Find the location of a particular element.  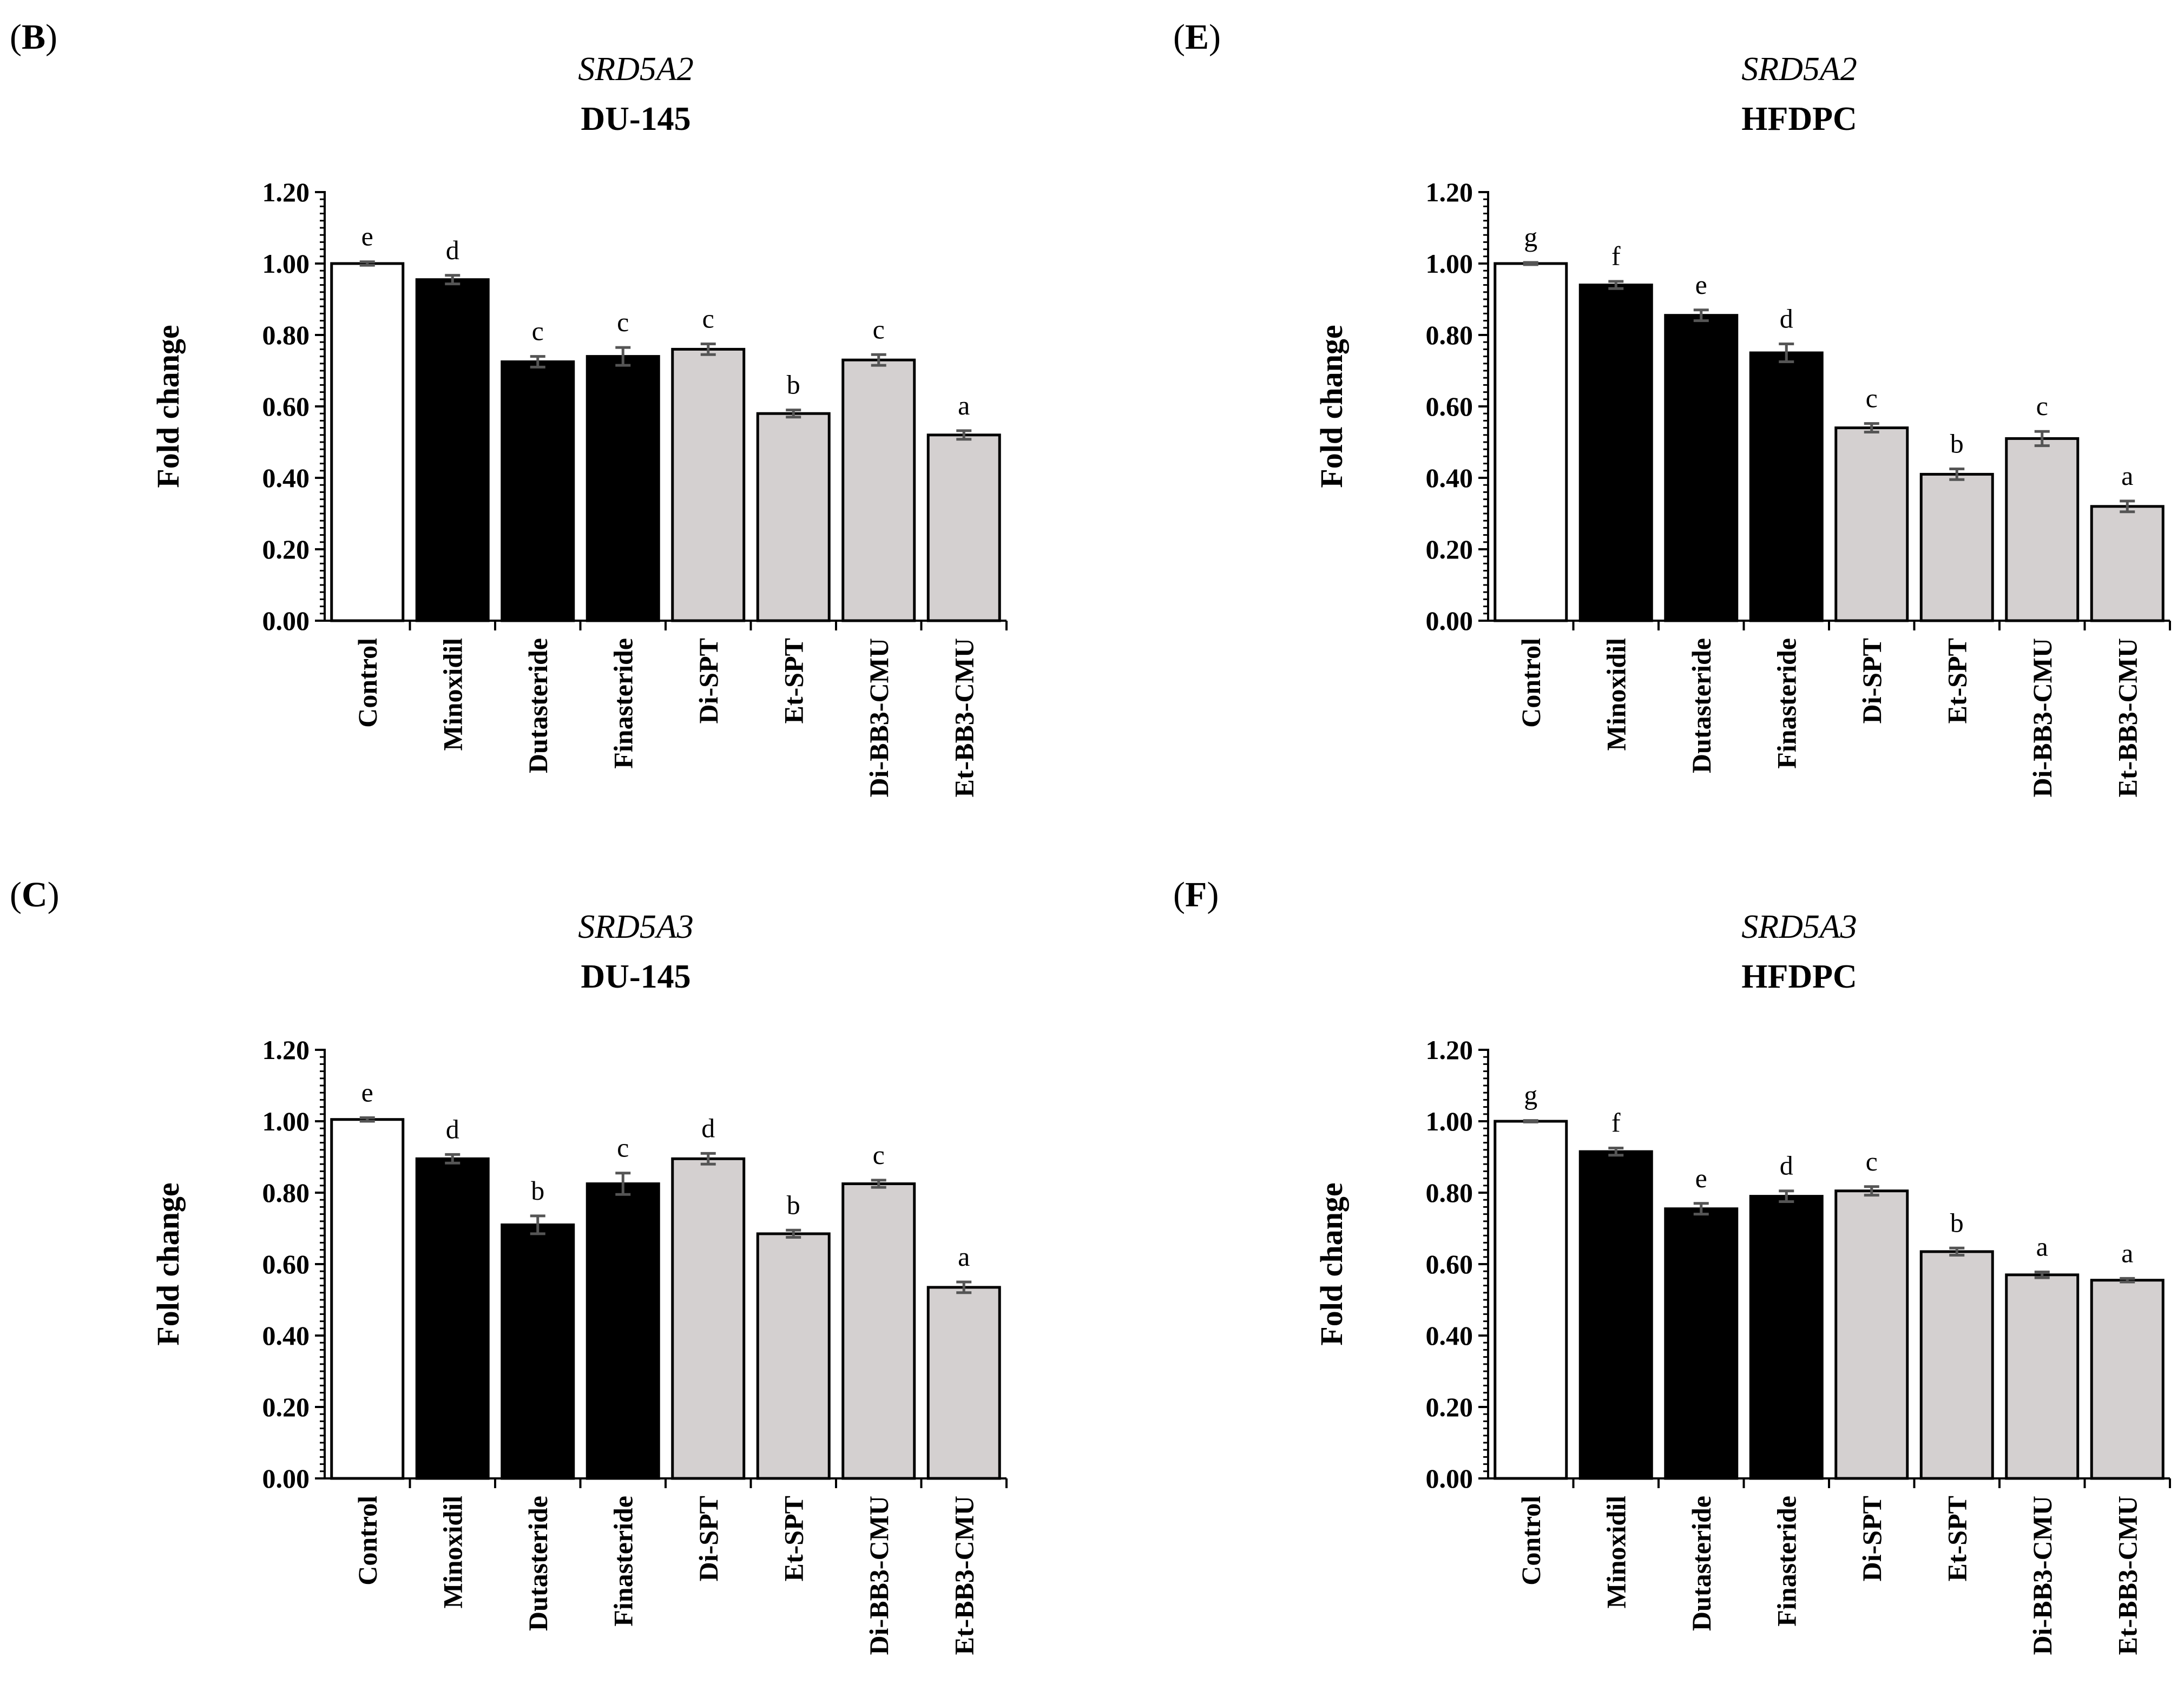

panel-label: (B) is located at coordinates (33, 37).